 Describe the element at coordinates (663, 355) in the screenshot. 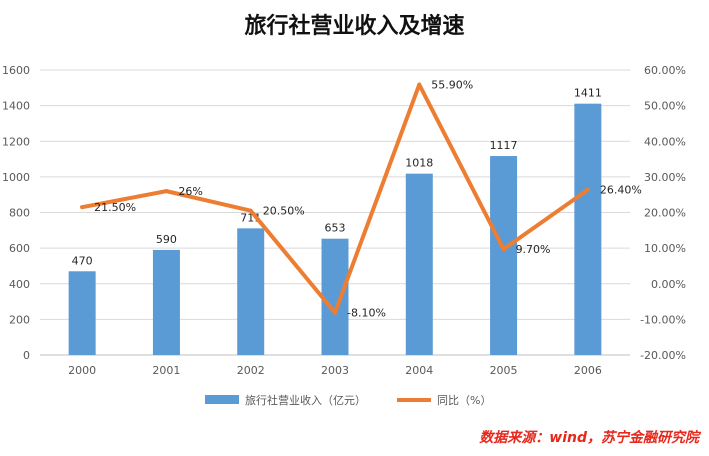

I see `y-right-tick-label: -20.00%` at that location.